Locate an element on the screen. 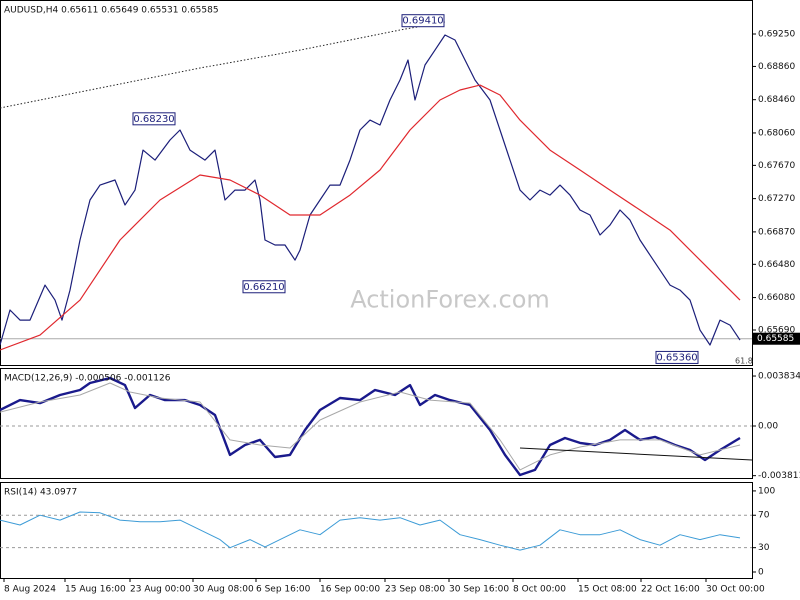  y-tick-label: 0.00 is located at coordinates (768, 426).